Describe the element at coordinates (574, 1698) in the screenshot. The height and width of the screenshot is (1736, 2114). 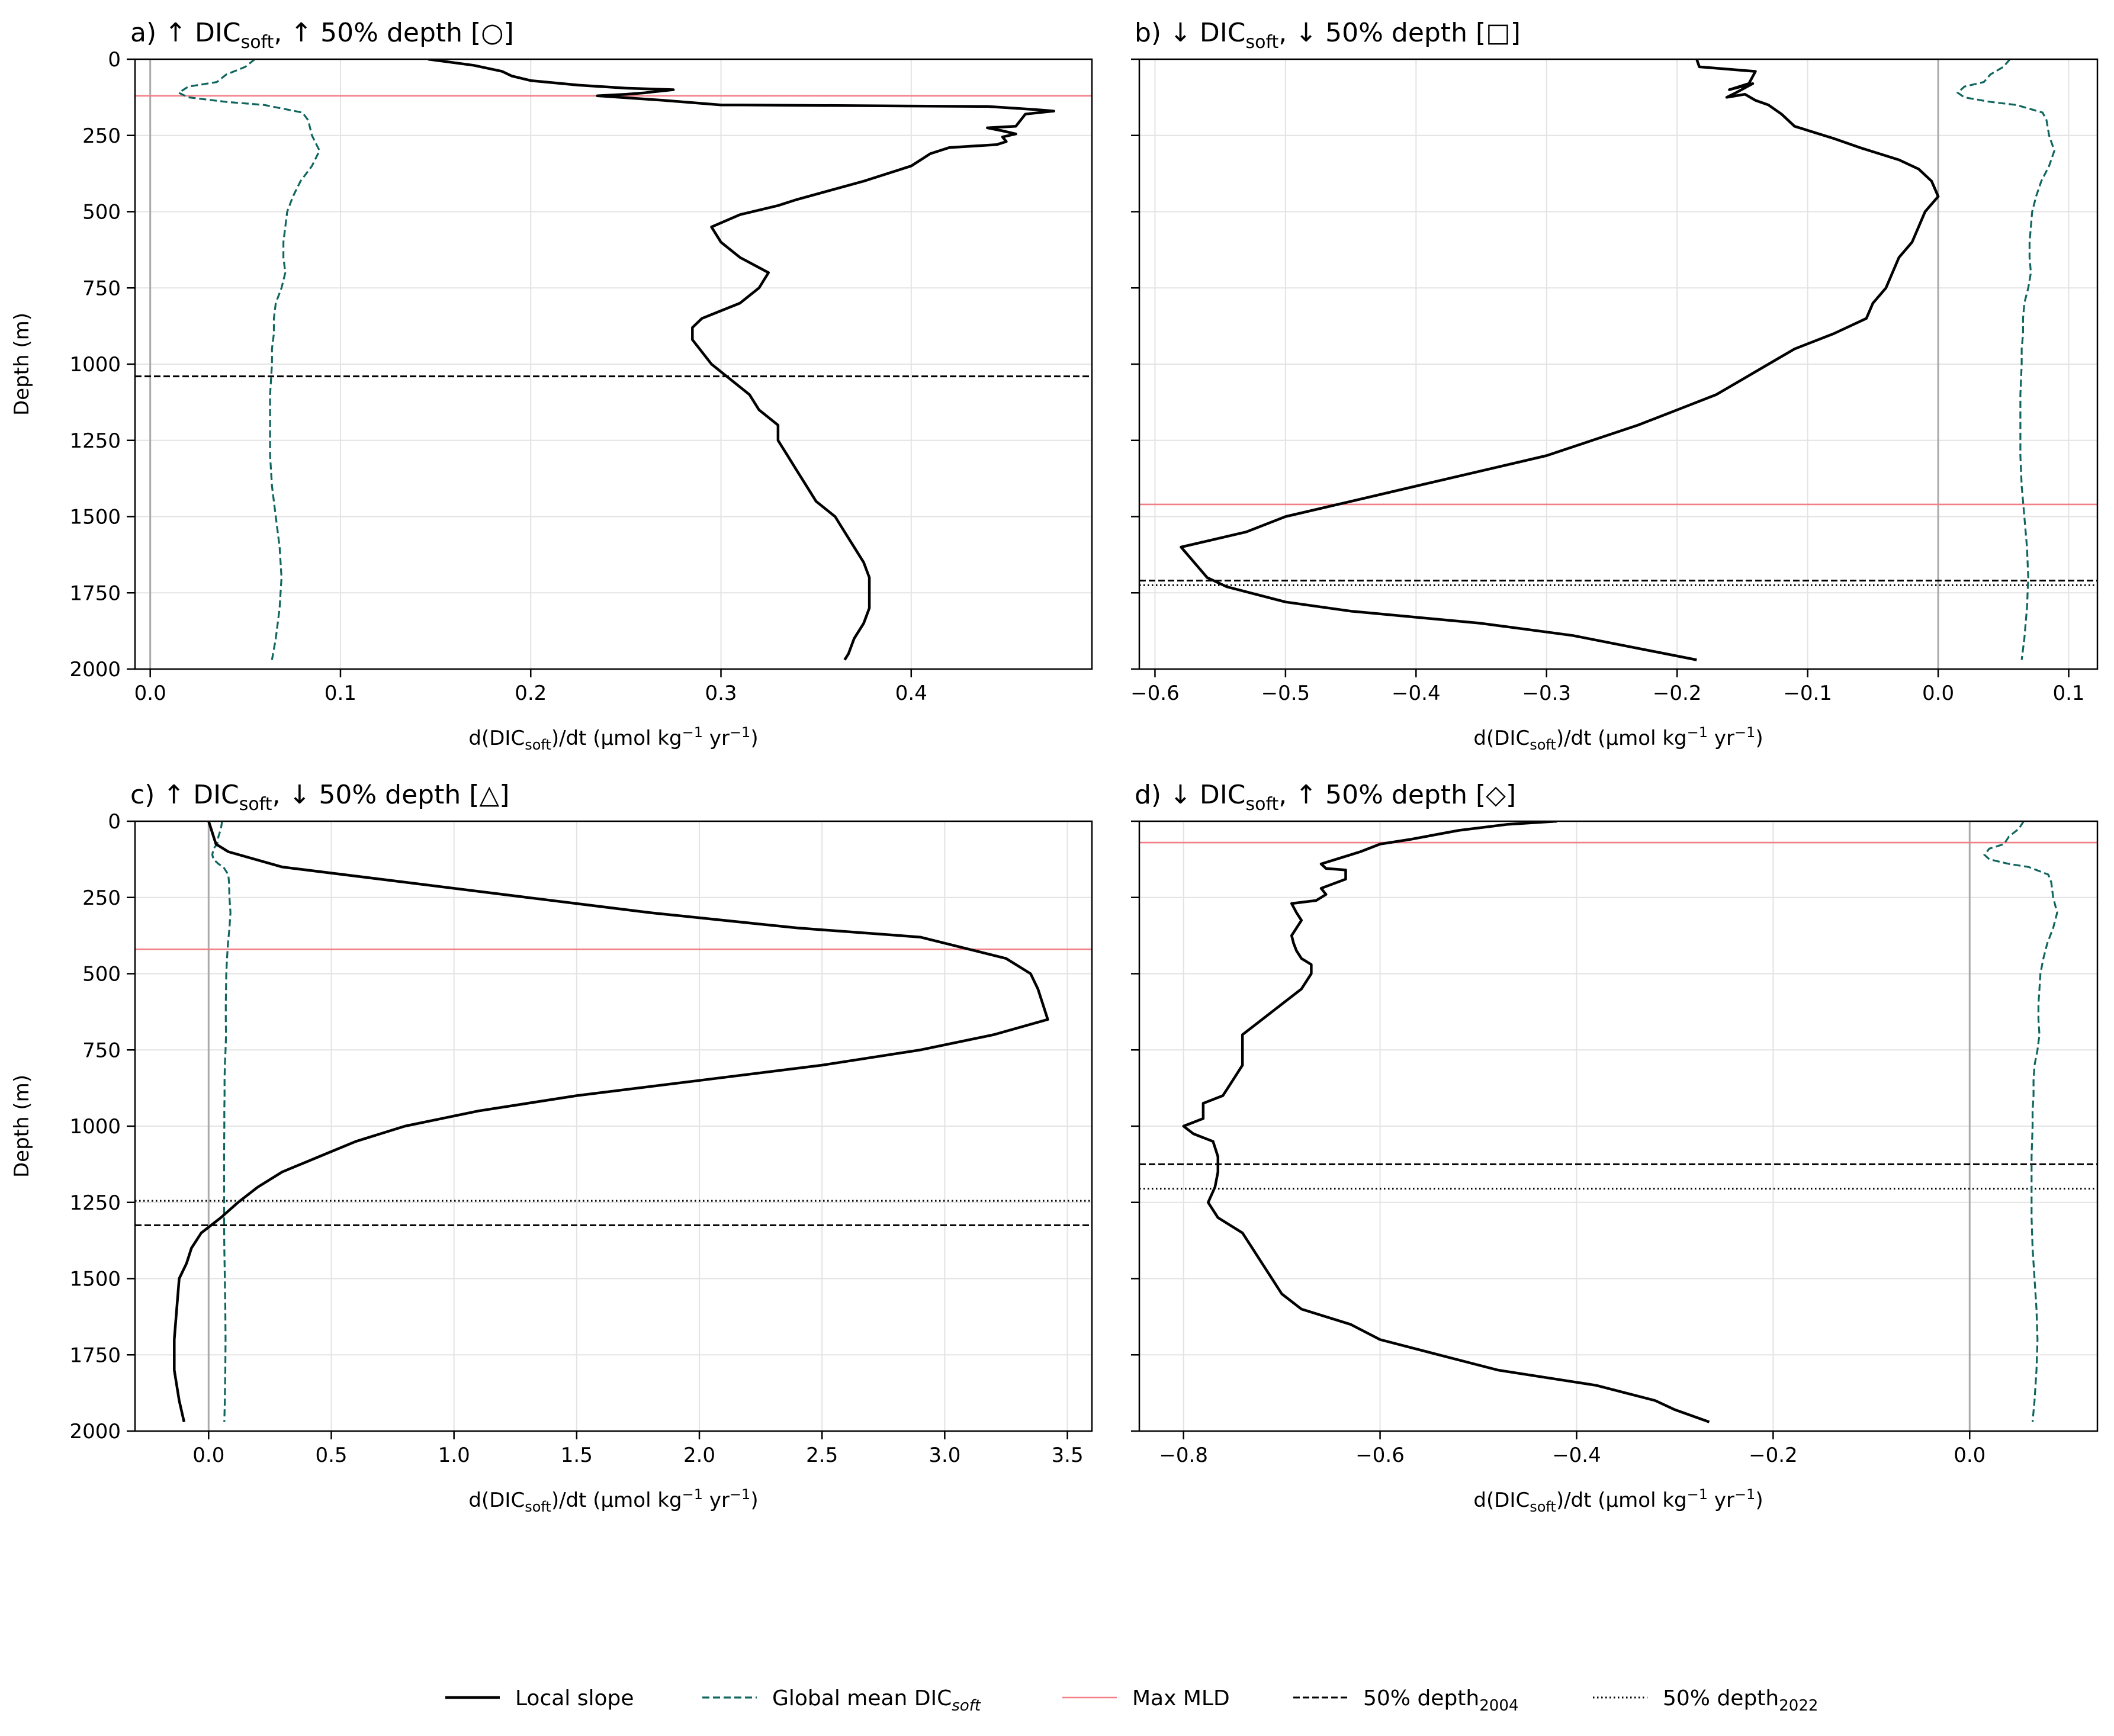
I see `legend-label: Local slope` at that location.